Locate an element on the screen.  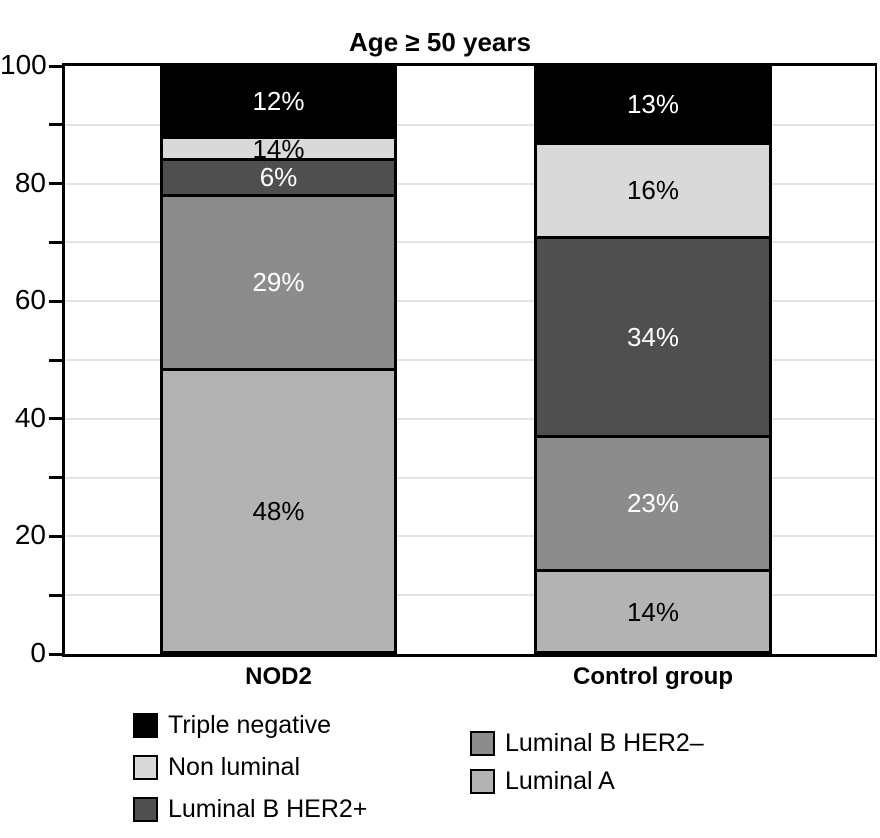
segment-value-label: 12% is located at coordinates (278, 101).